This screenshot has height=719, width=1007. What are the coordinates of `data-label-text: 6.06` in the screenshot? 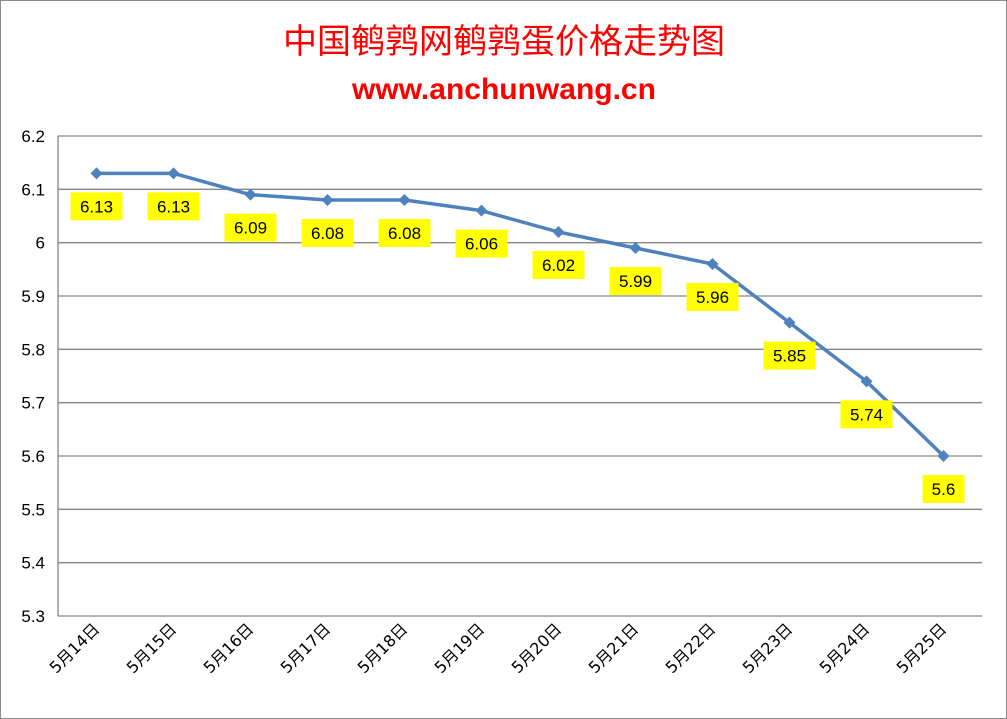 It's located at (481, 244).